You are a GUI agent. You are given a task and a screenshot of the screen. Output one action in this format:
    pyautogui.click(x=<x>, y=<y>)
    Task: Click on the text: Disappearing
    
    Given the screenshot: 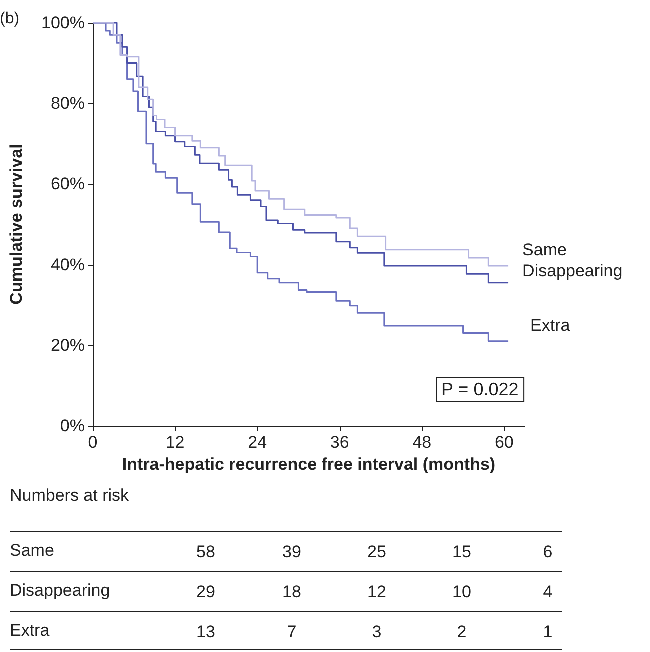 What is the action you would take?
    pyautogui.click(x=60, y=590)
    